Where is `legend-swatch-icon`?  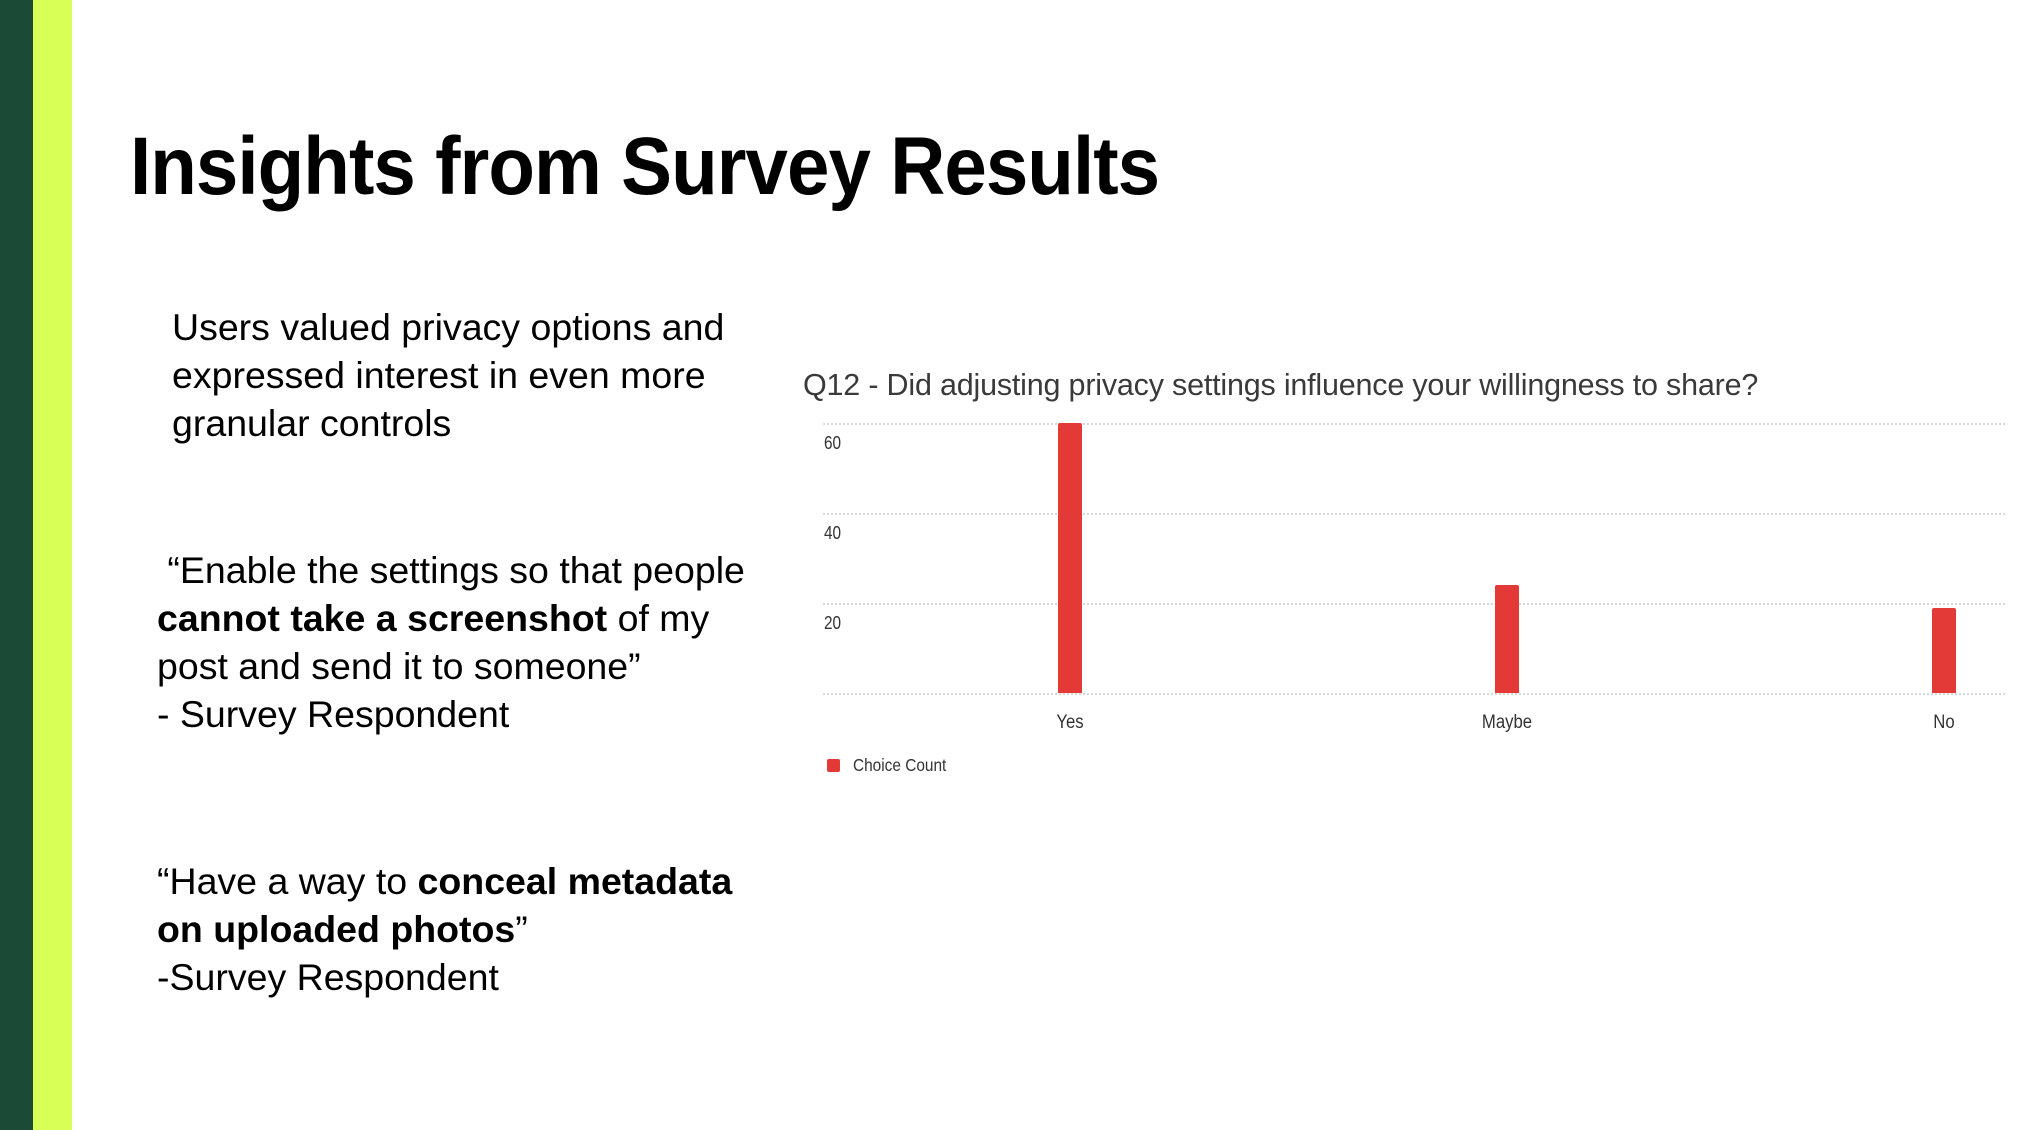 legend-swatch-icon is located at coordinates (833, 765).